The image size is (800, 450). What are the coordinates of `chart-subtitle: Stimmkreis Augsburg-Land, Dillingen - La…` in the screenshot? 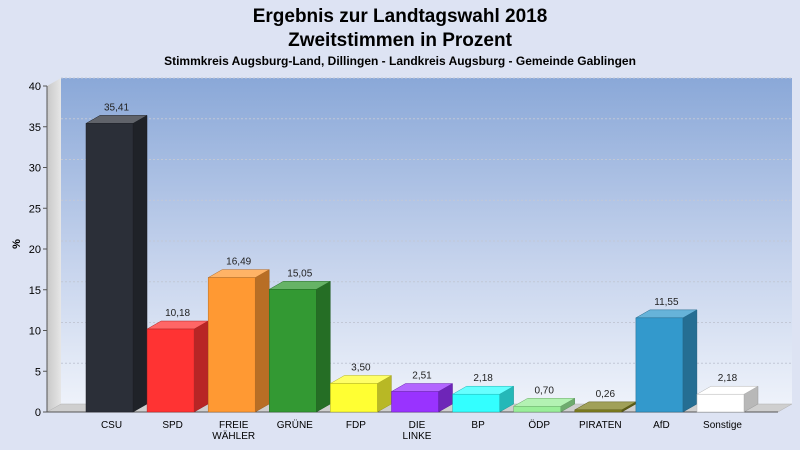 It's located at (400, 61).